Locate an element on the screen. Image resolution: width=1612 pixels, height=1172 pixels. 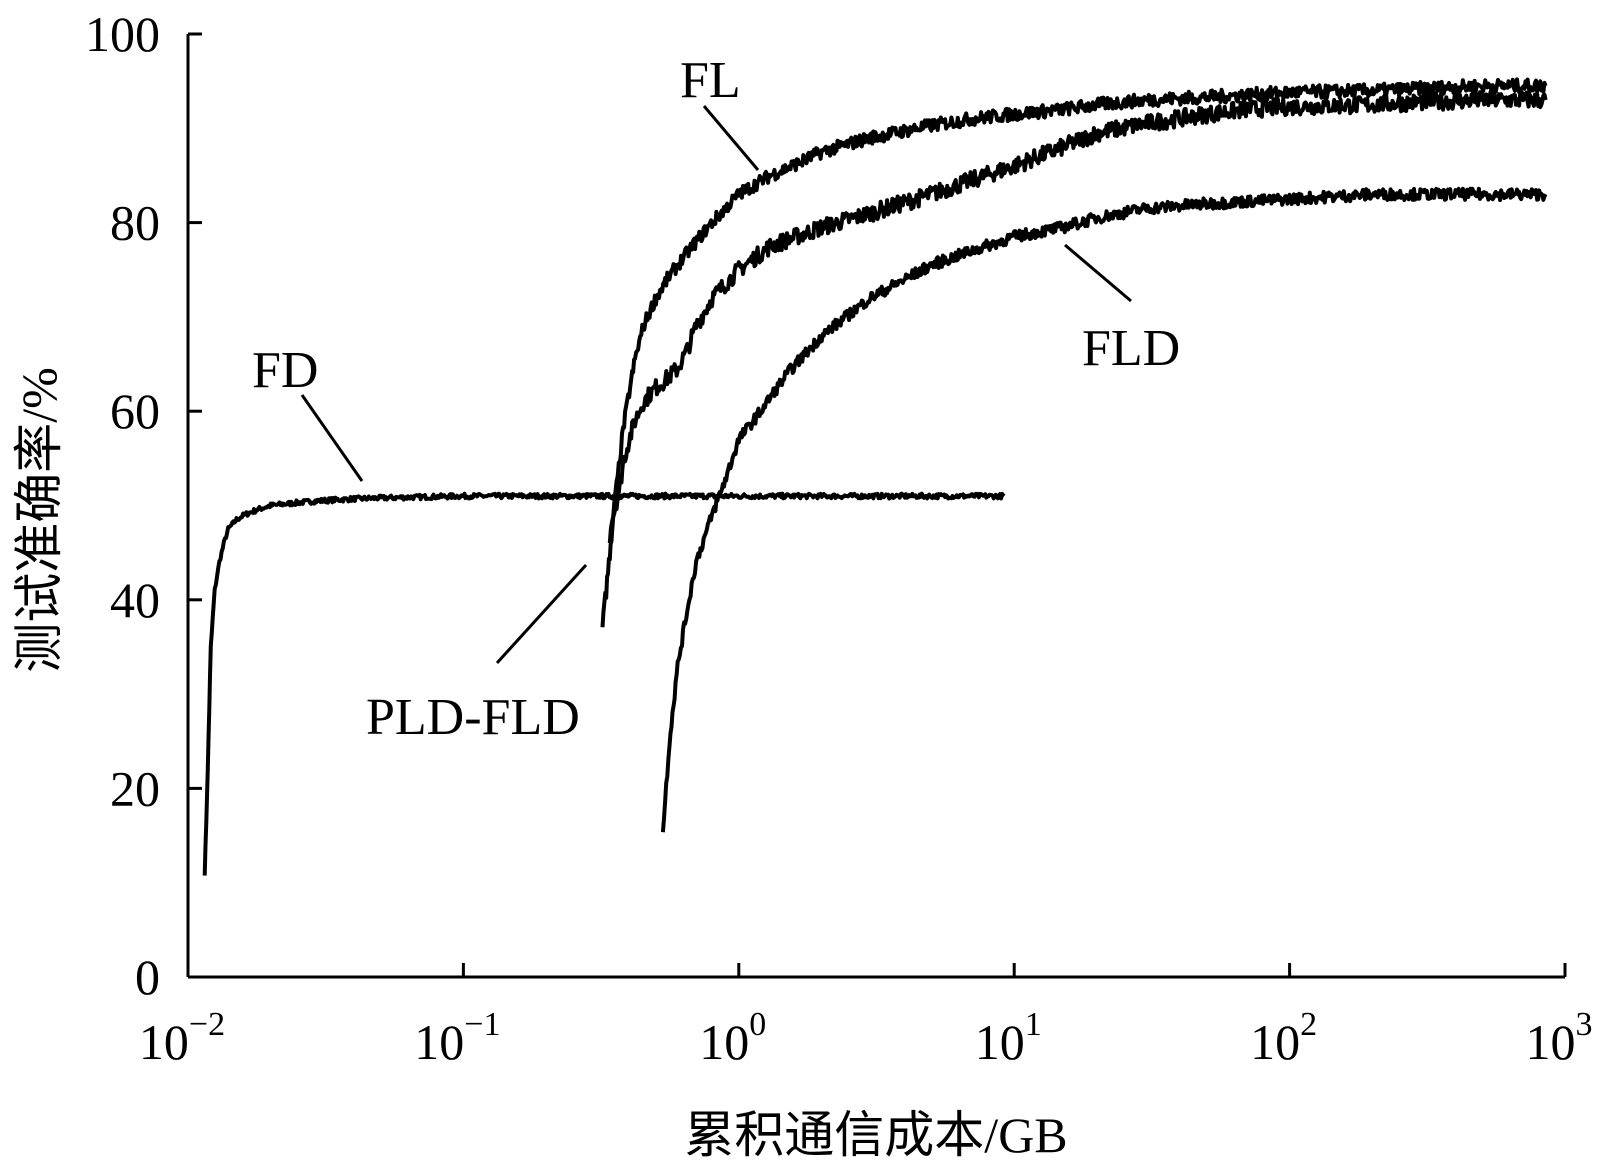
x-tick-label: 10⁻¹ is located at coordinates (457, 1038).